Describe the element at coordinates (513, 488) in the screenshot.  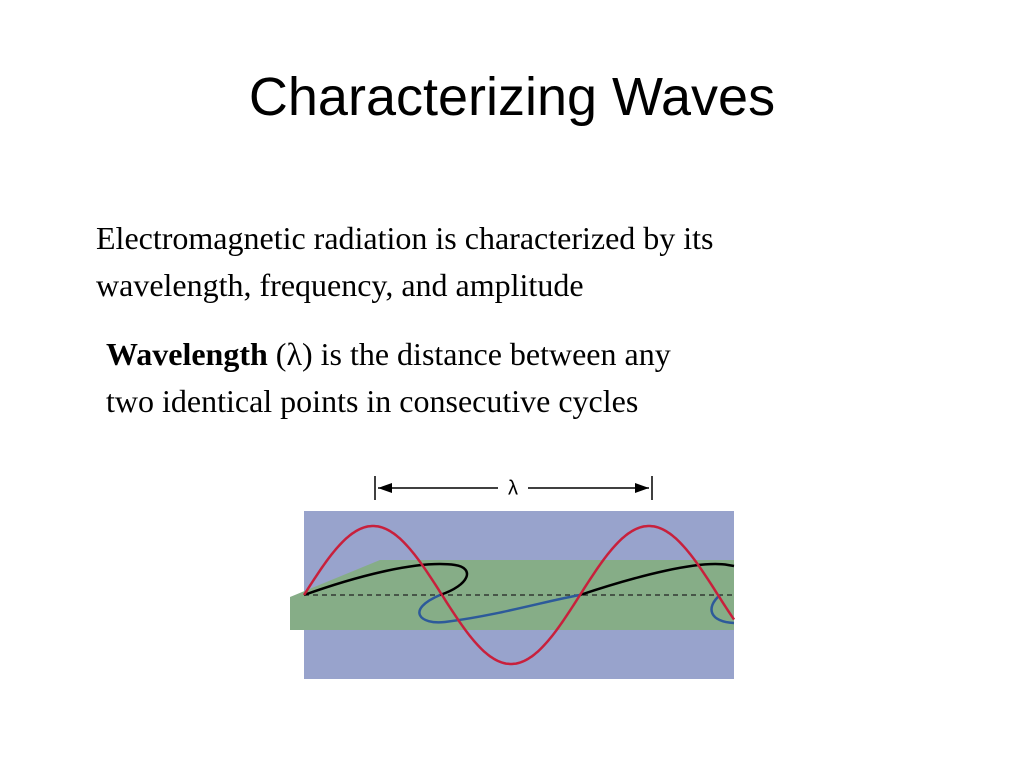
I see `wavelength-label: λ` at that location.